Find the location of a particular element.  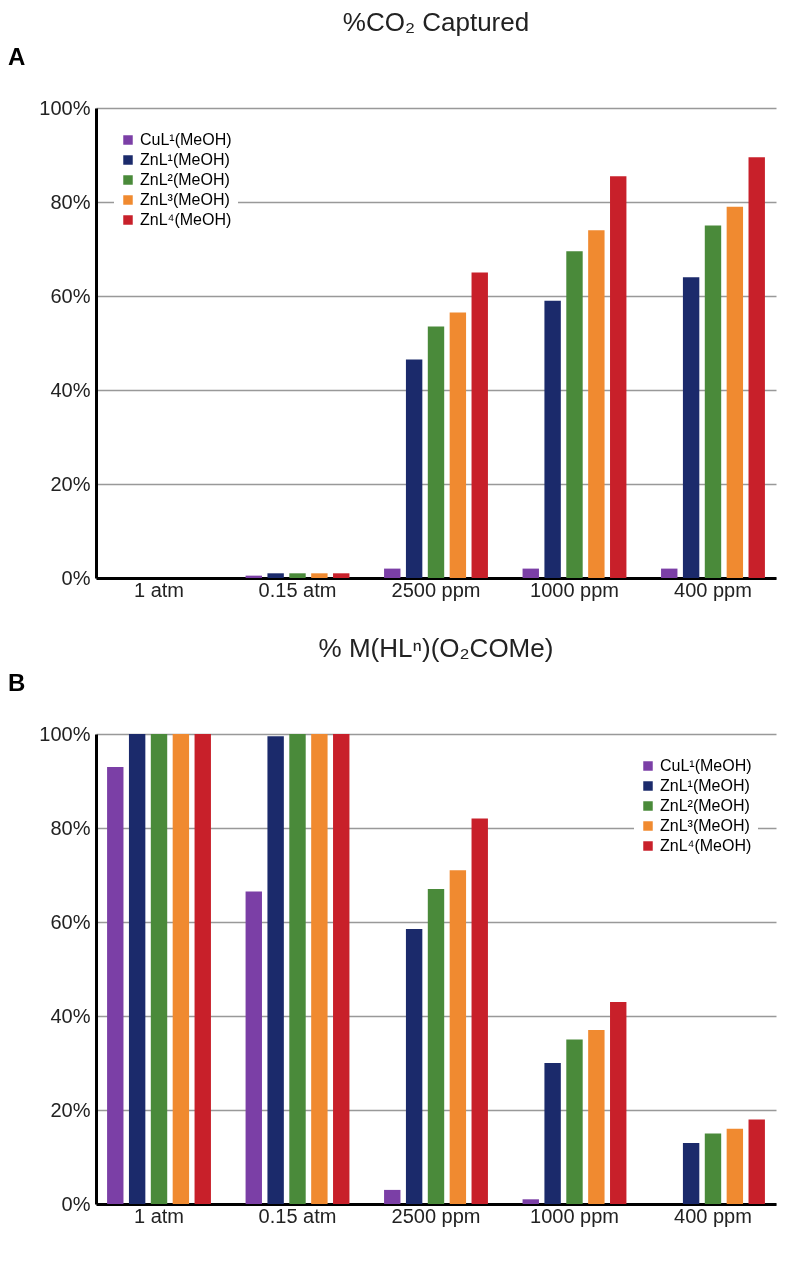

chart-title: % M(HLⁿ)(O₂COMe) is located at coordinates (436, 648).